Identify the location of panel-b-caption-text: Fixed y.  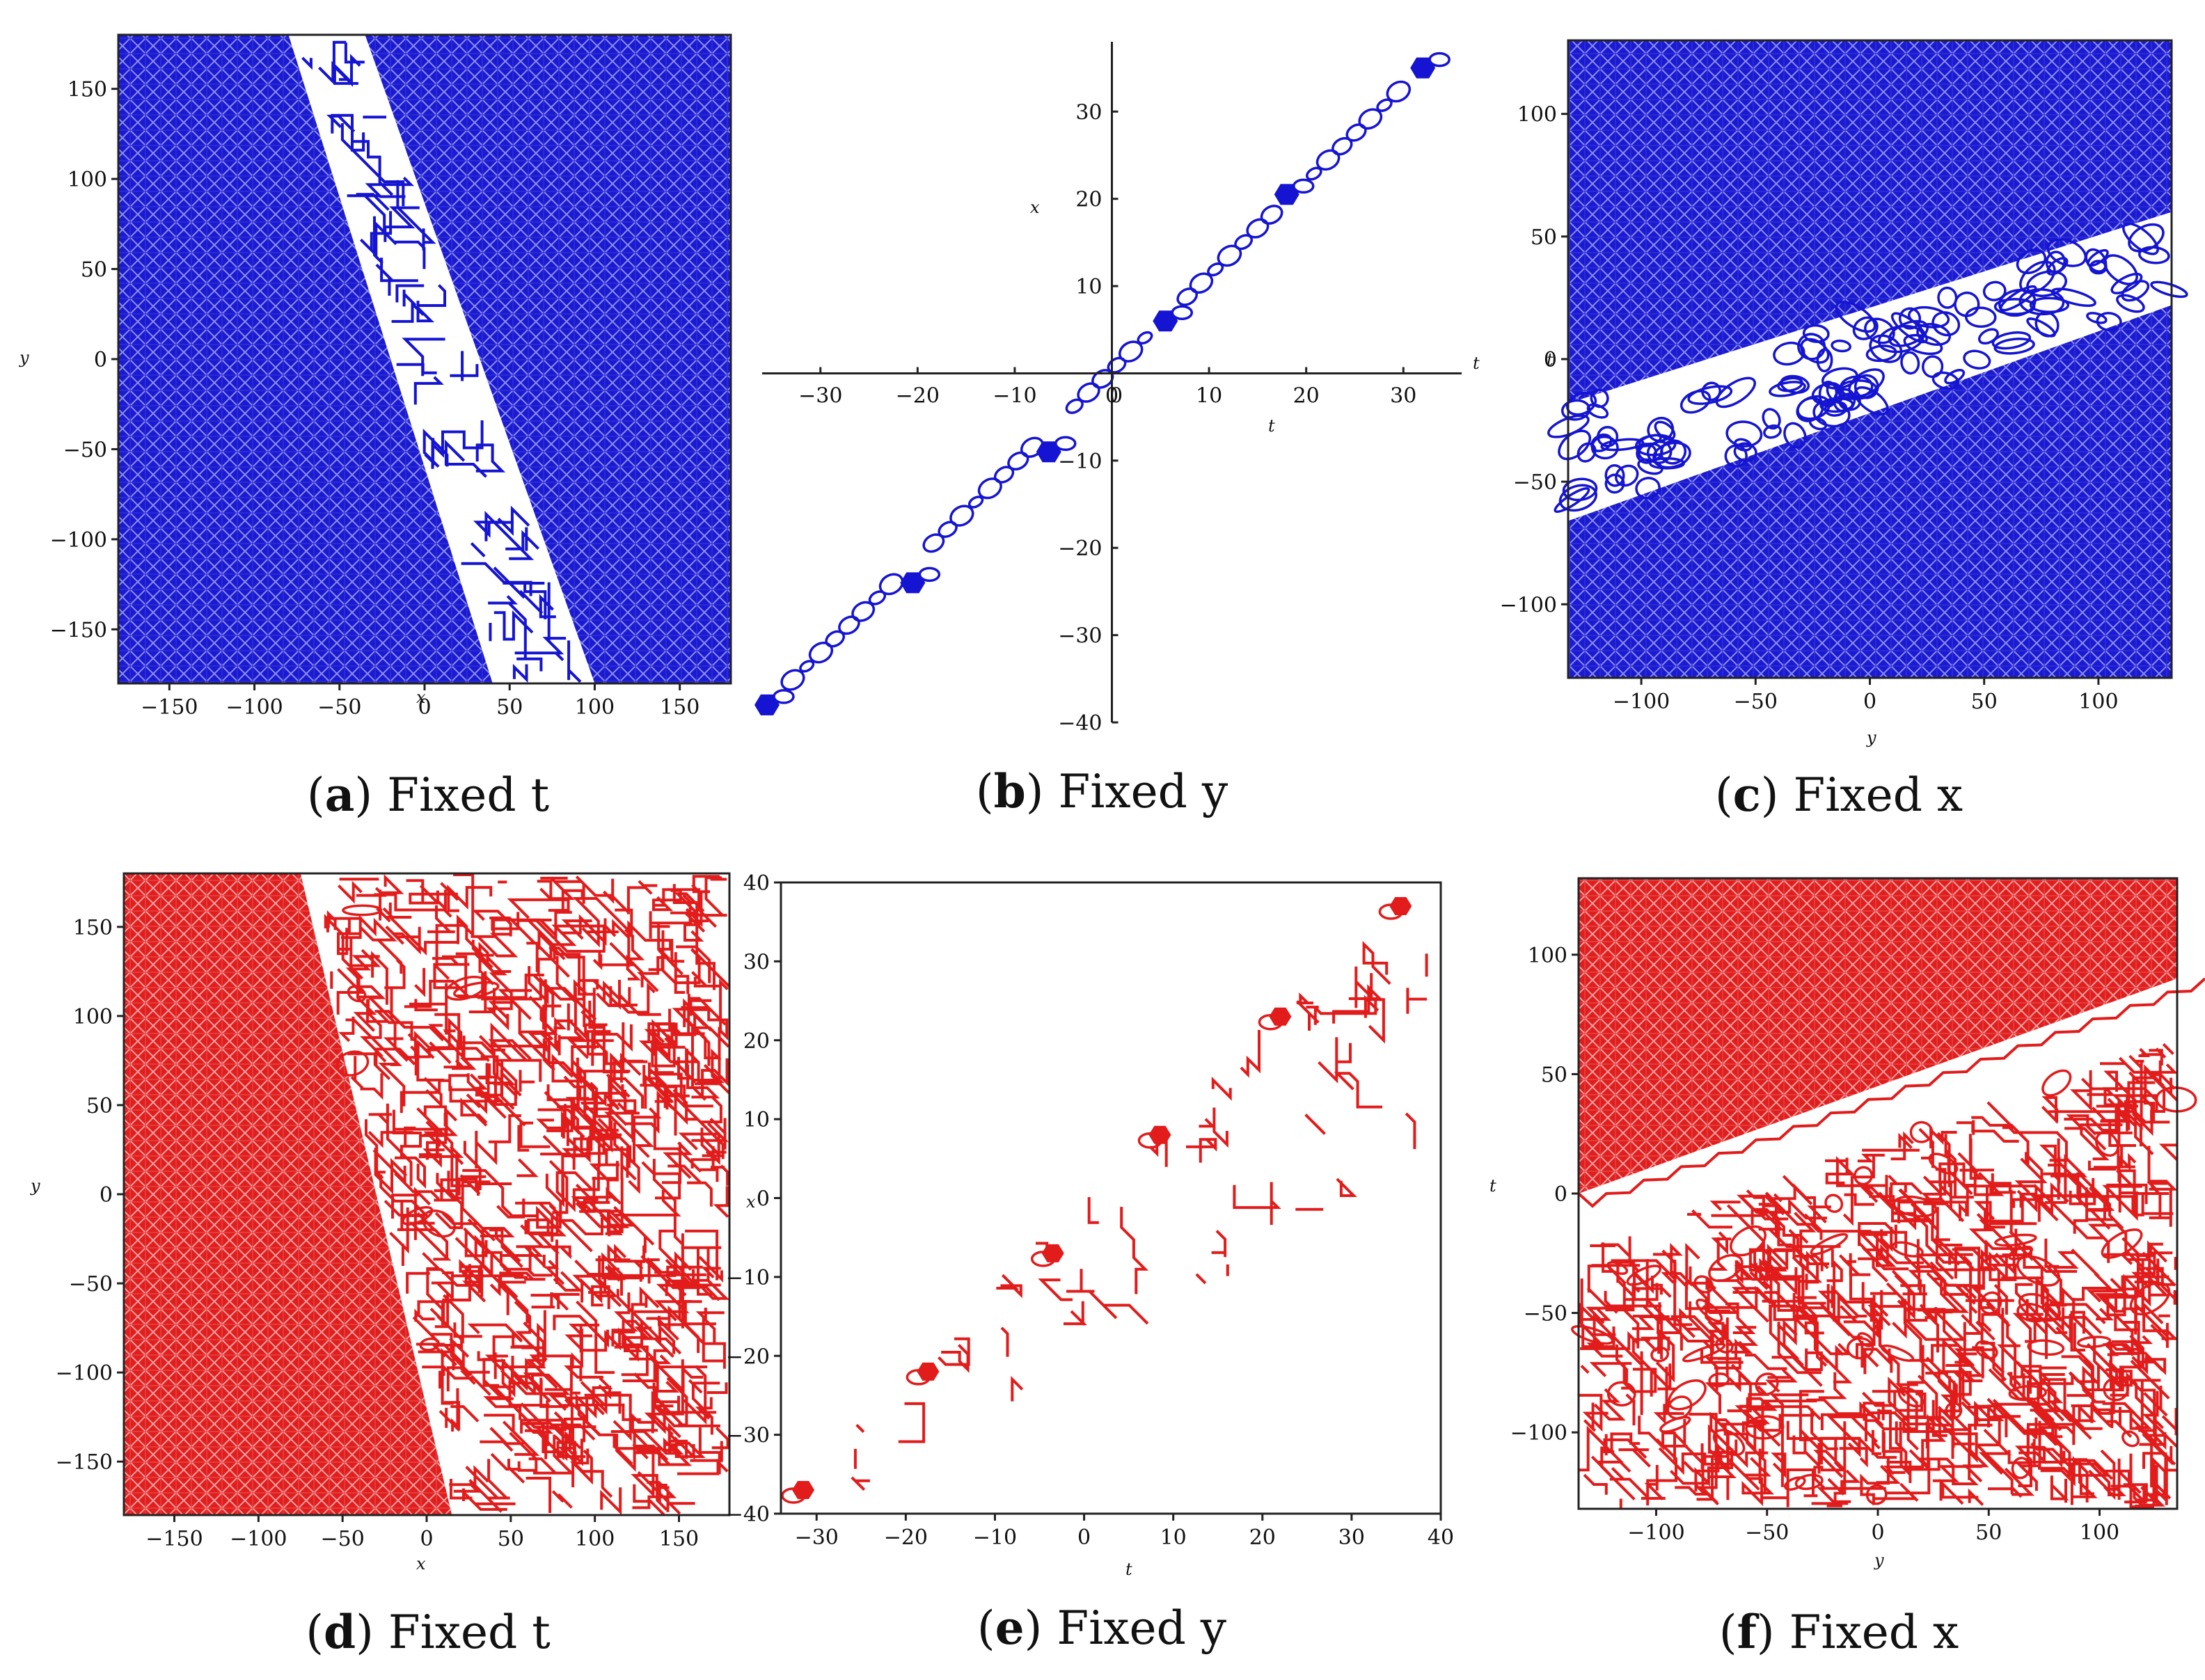
(1143, 791).